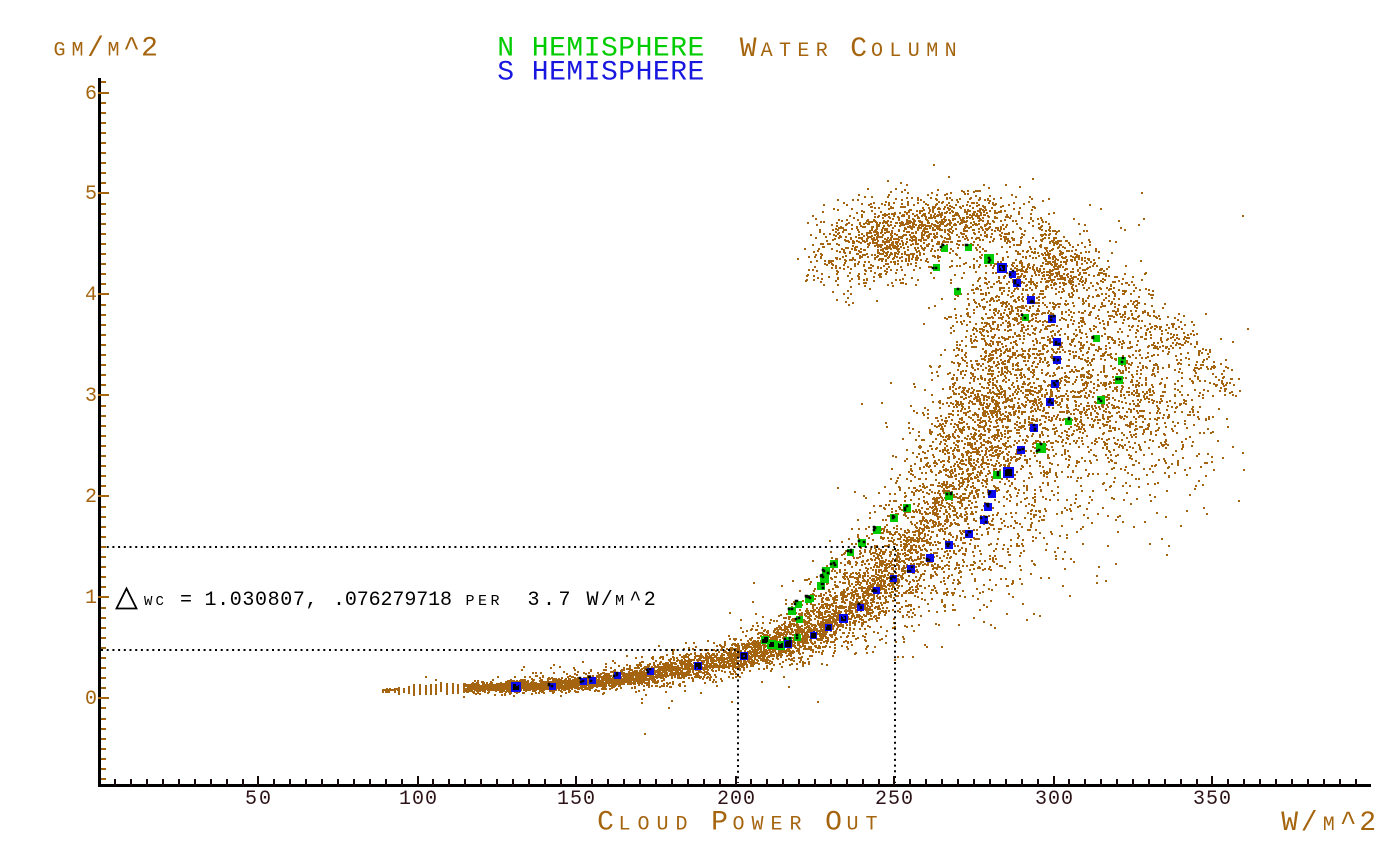  I want to click on svg-text: 300, so click(1054, 799).